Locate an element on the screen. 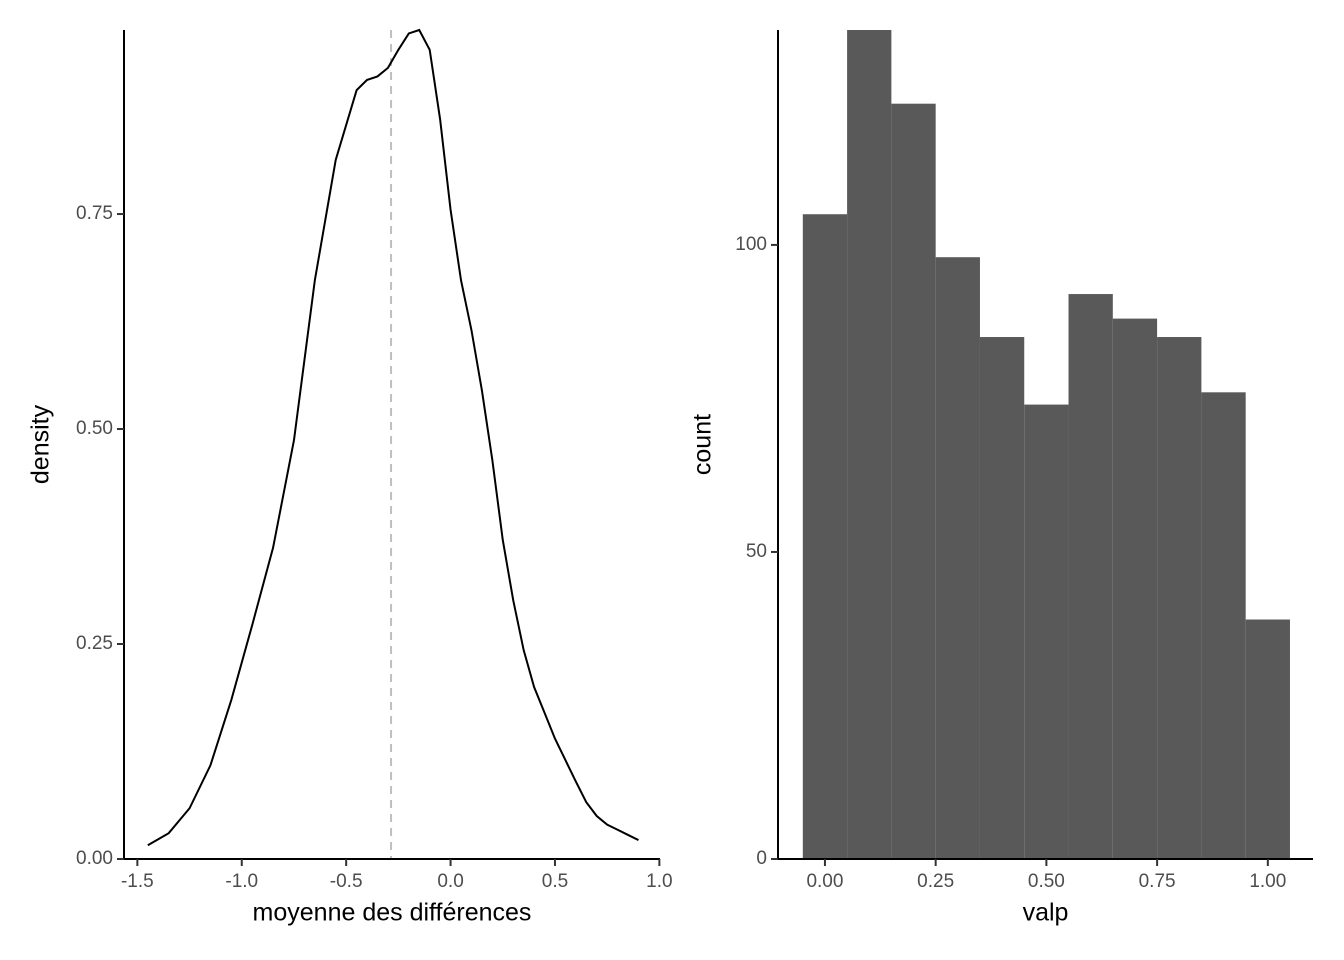  x-tick-label: -0.5 is located at coordinates (346, 881).